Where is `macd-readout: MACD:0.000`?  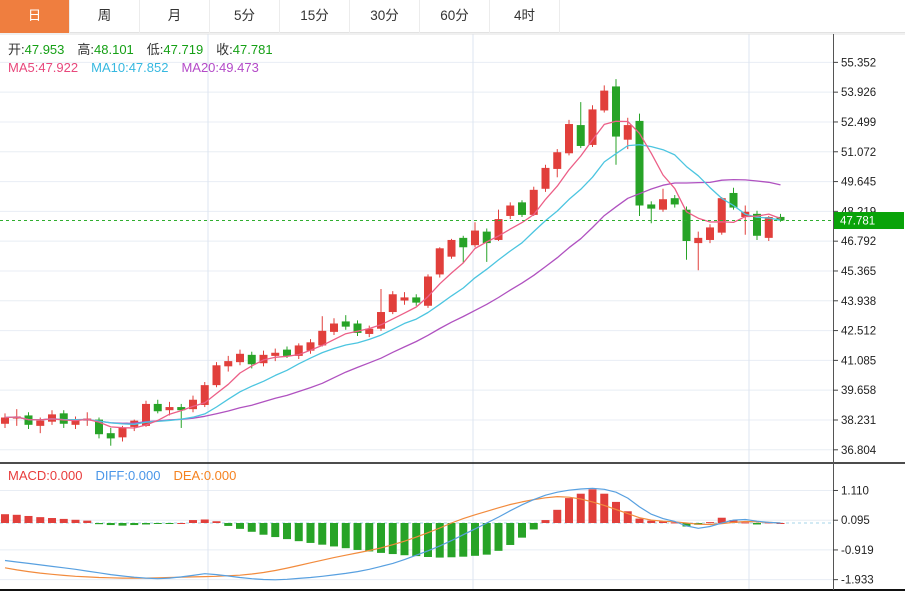
macd-readout: MACD:0.000 is located at coordinates (45, 475).